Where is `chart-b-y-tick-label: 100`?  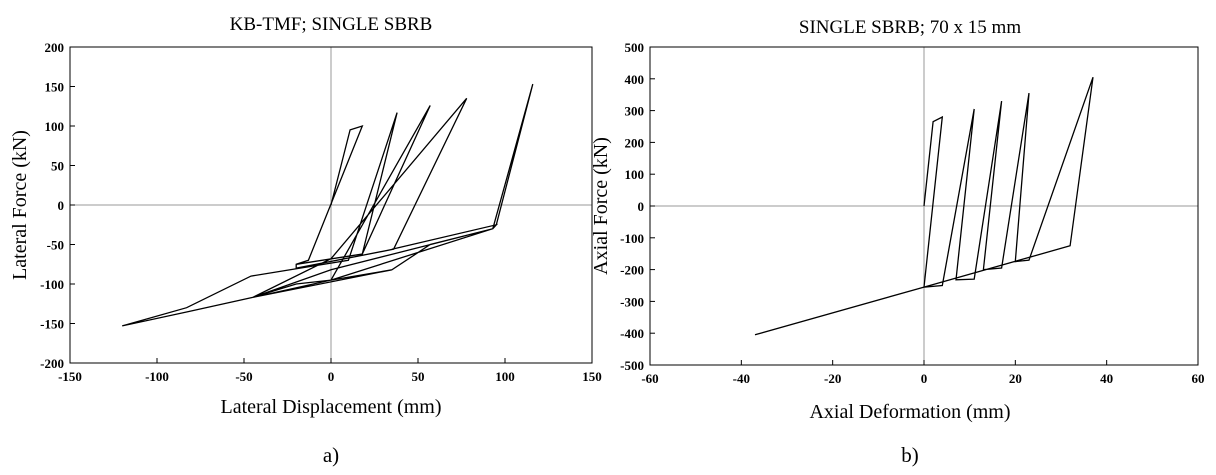 chart-b-y-tick-label: 100 is located at coordinates (635, 174).